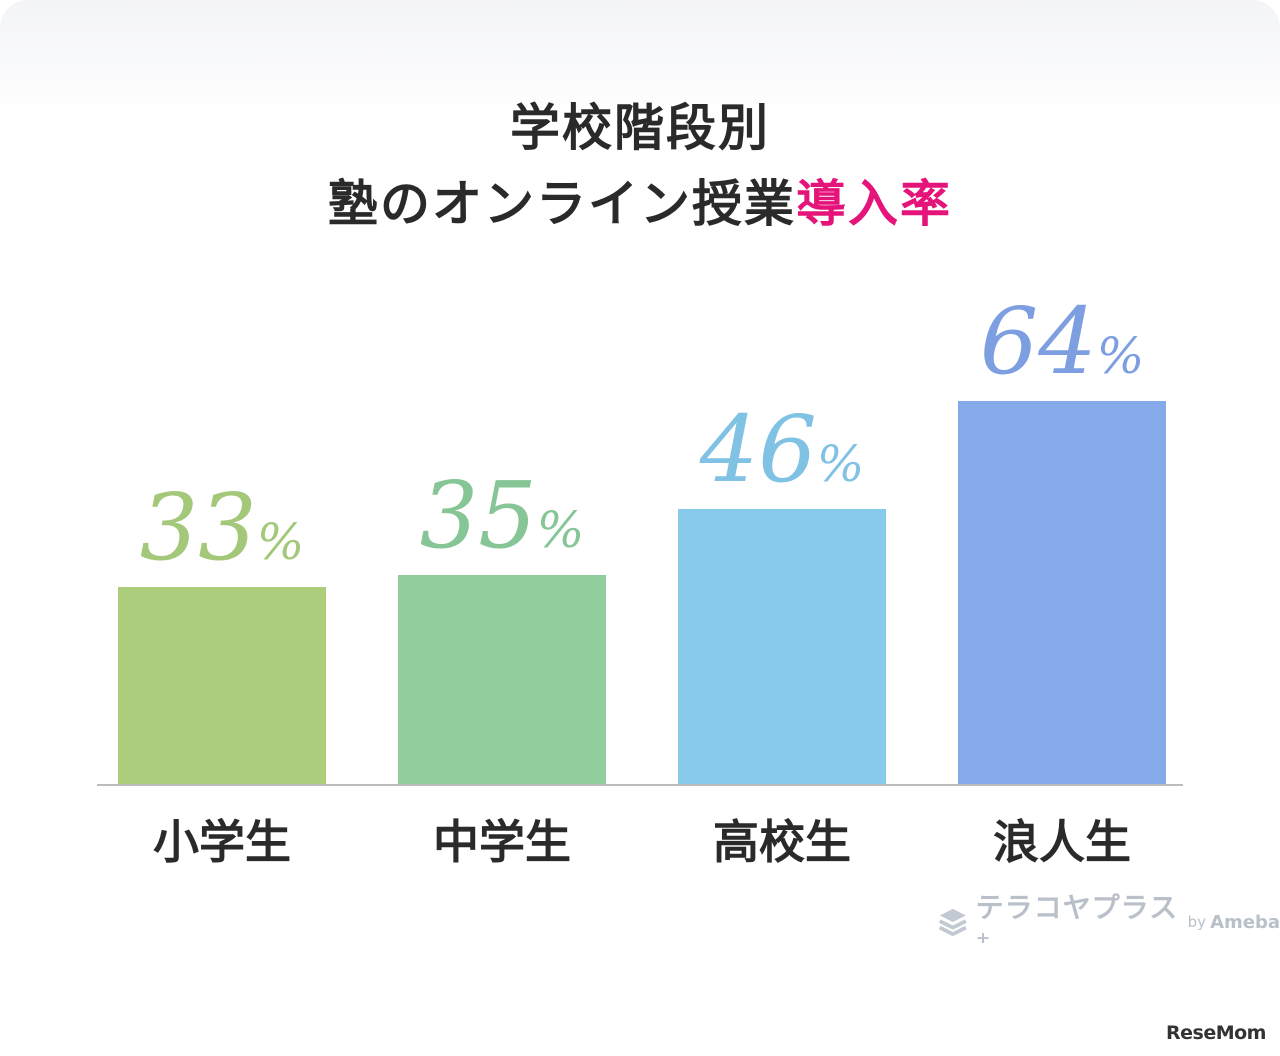 This screenshot has height=1056, width=1280. What do you see at coordinates (642, 842) in the screenshot?
I see `category-labels-group: 小学生 中学生 高校生 浪人生` at bounding box center [642, 842].